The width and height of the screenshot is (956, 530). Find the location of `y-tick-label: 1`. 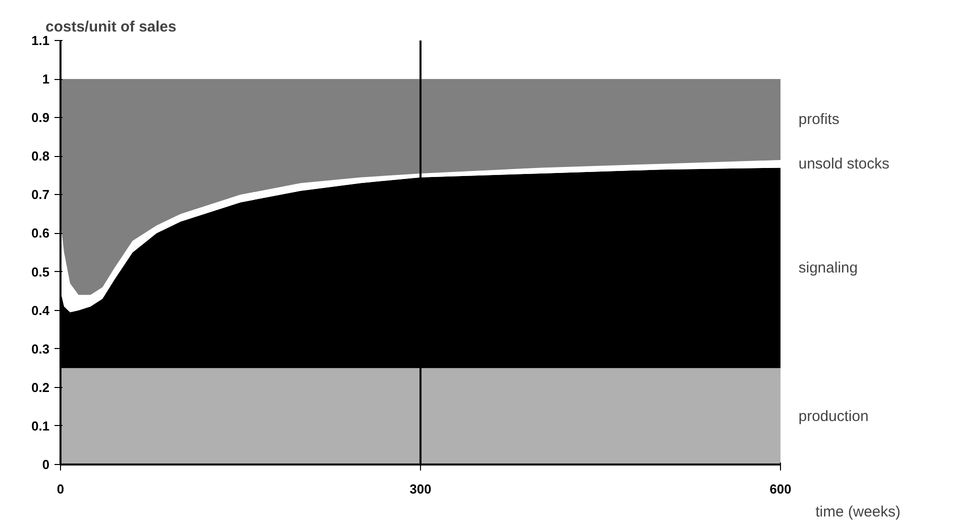

y-tick-label: 1 is located at coordinates (46, 79).